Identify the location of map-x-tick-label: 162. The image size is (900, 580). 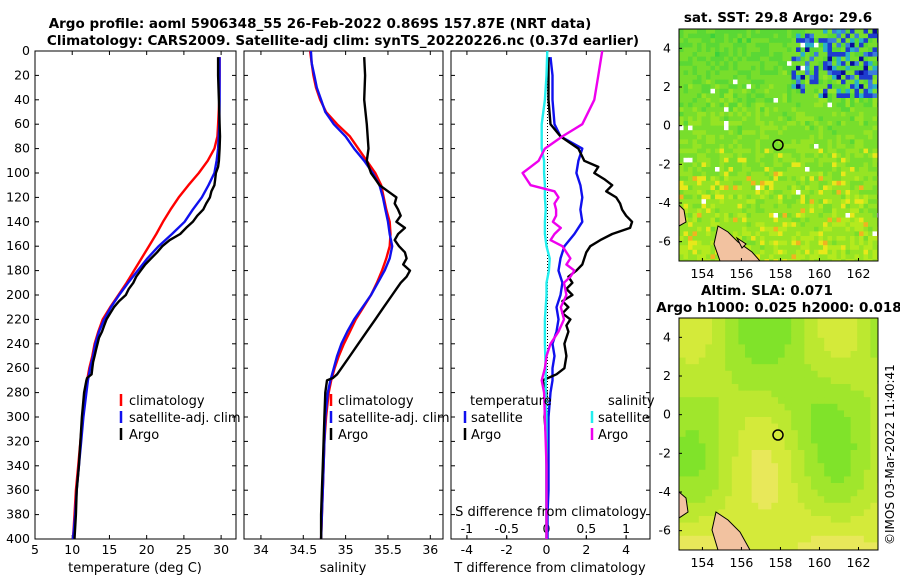
(859, 562).